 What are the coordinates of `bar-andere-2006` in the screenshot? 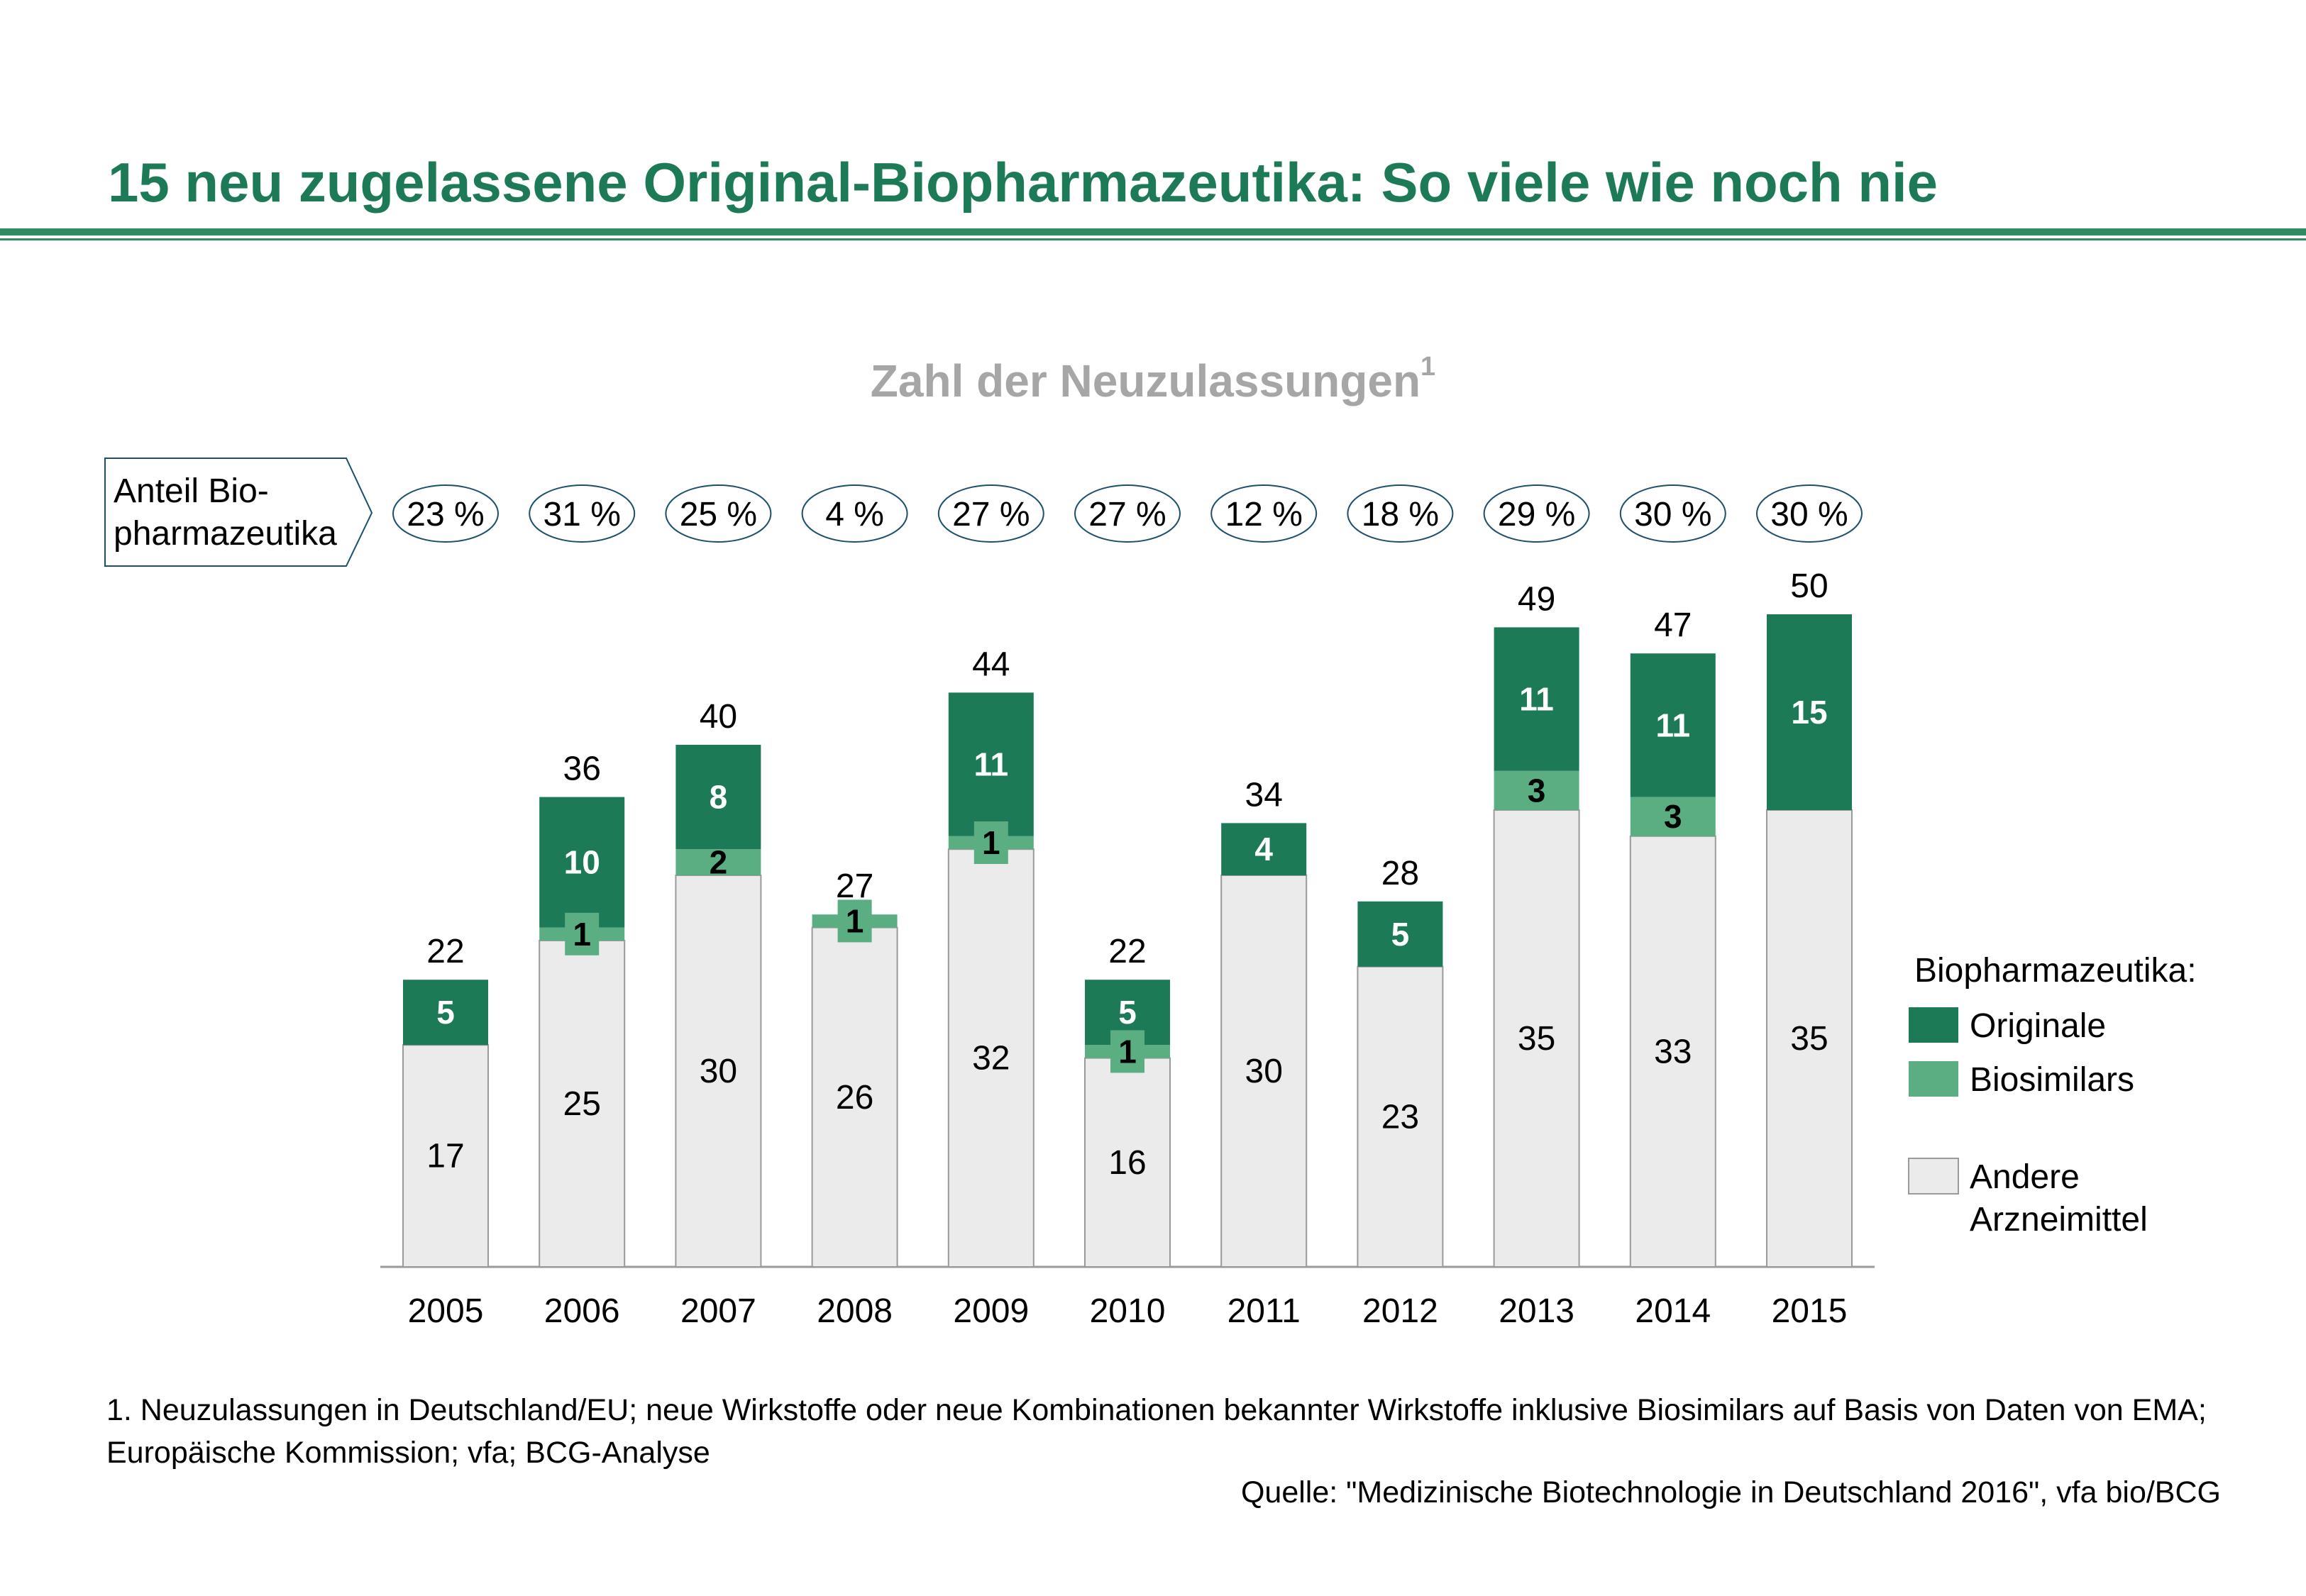 It's located at (583, 1104).